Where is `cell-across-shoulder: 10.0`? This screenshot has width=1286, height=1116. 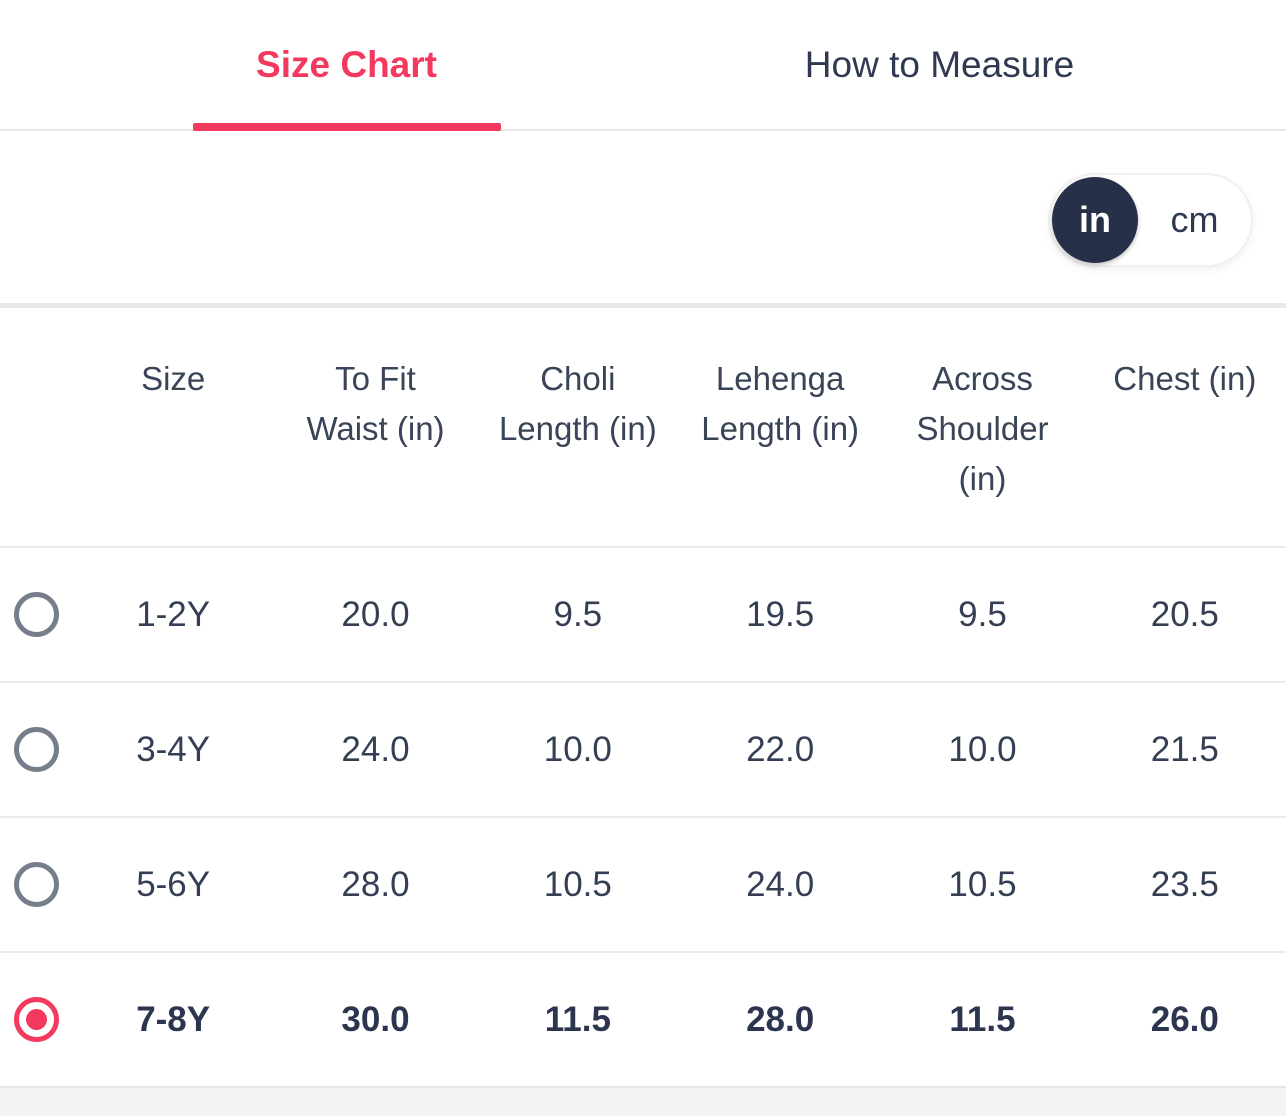 cell-across-shoulder: 10.0 is located at coordinates (982, 749).